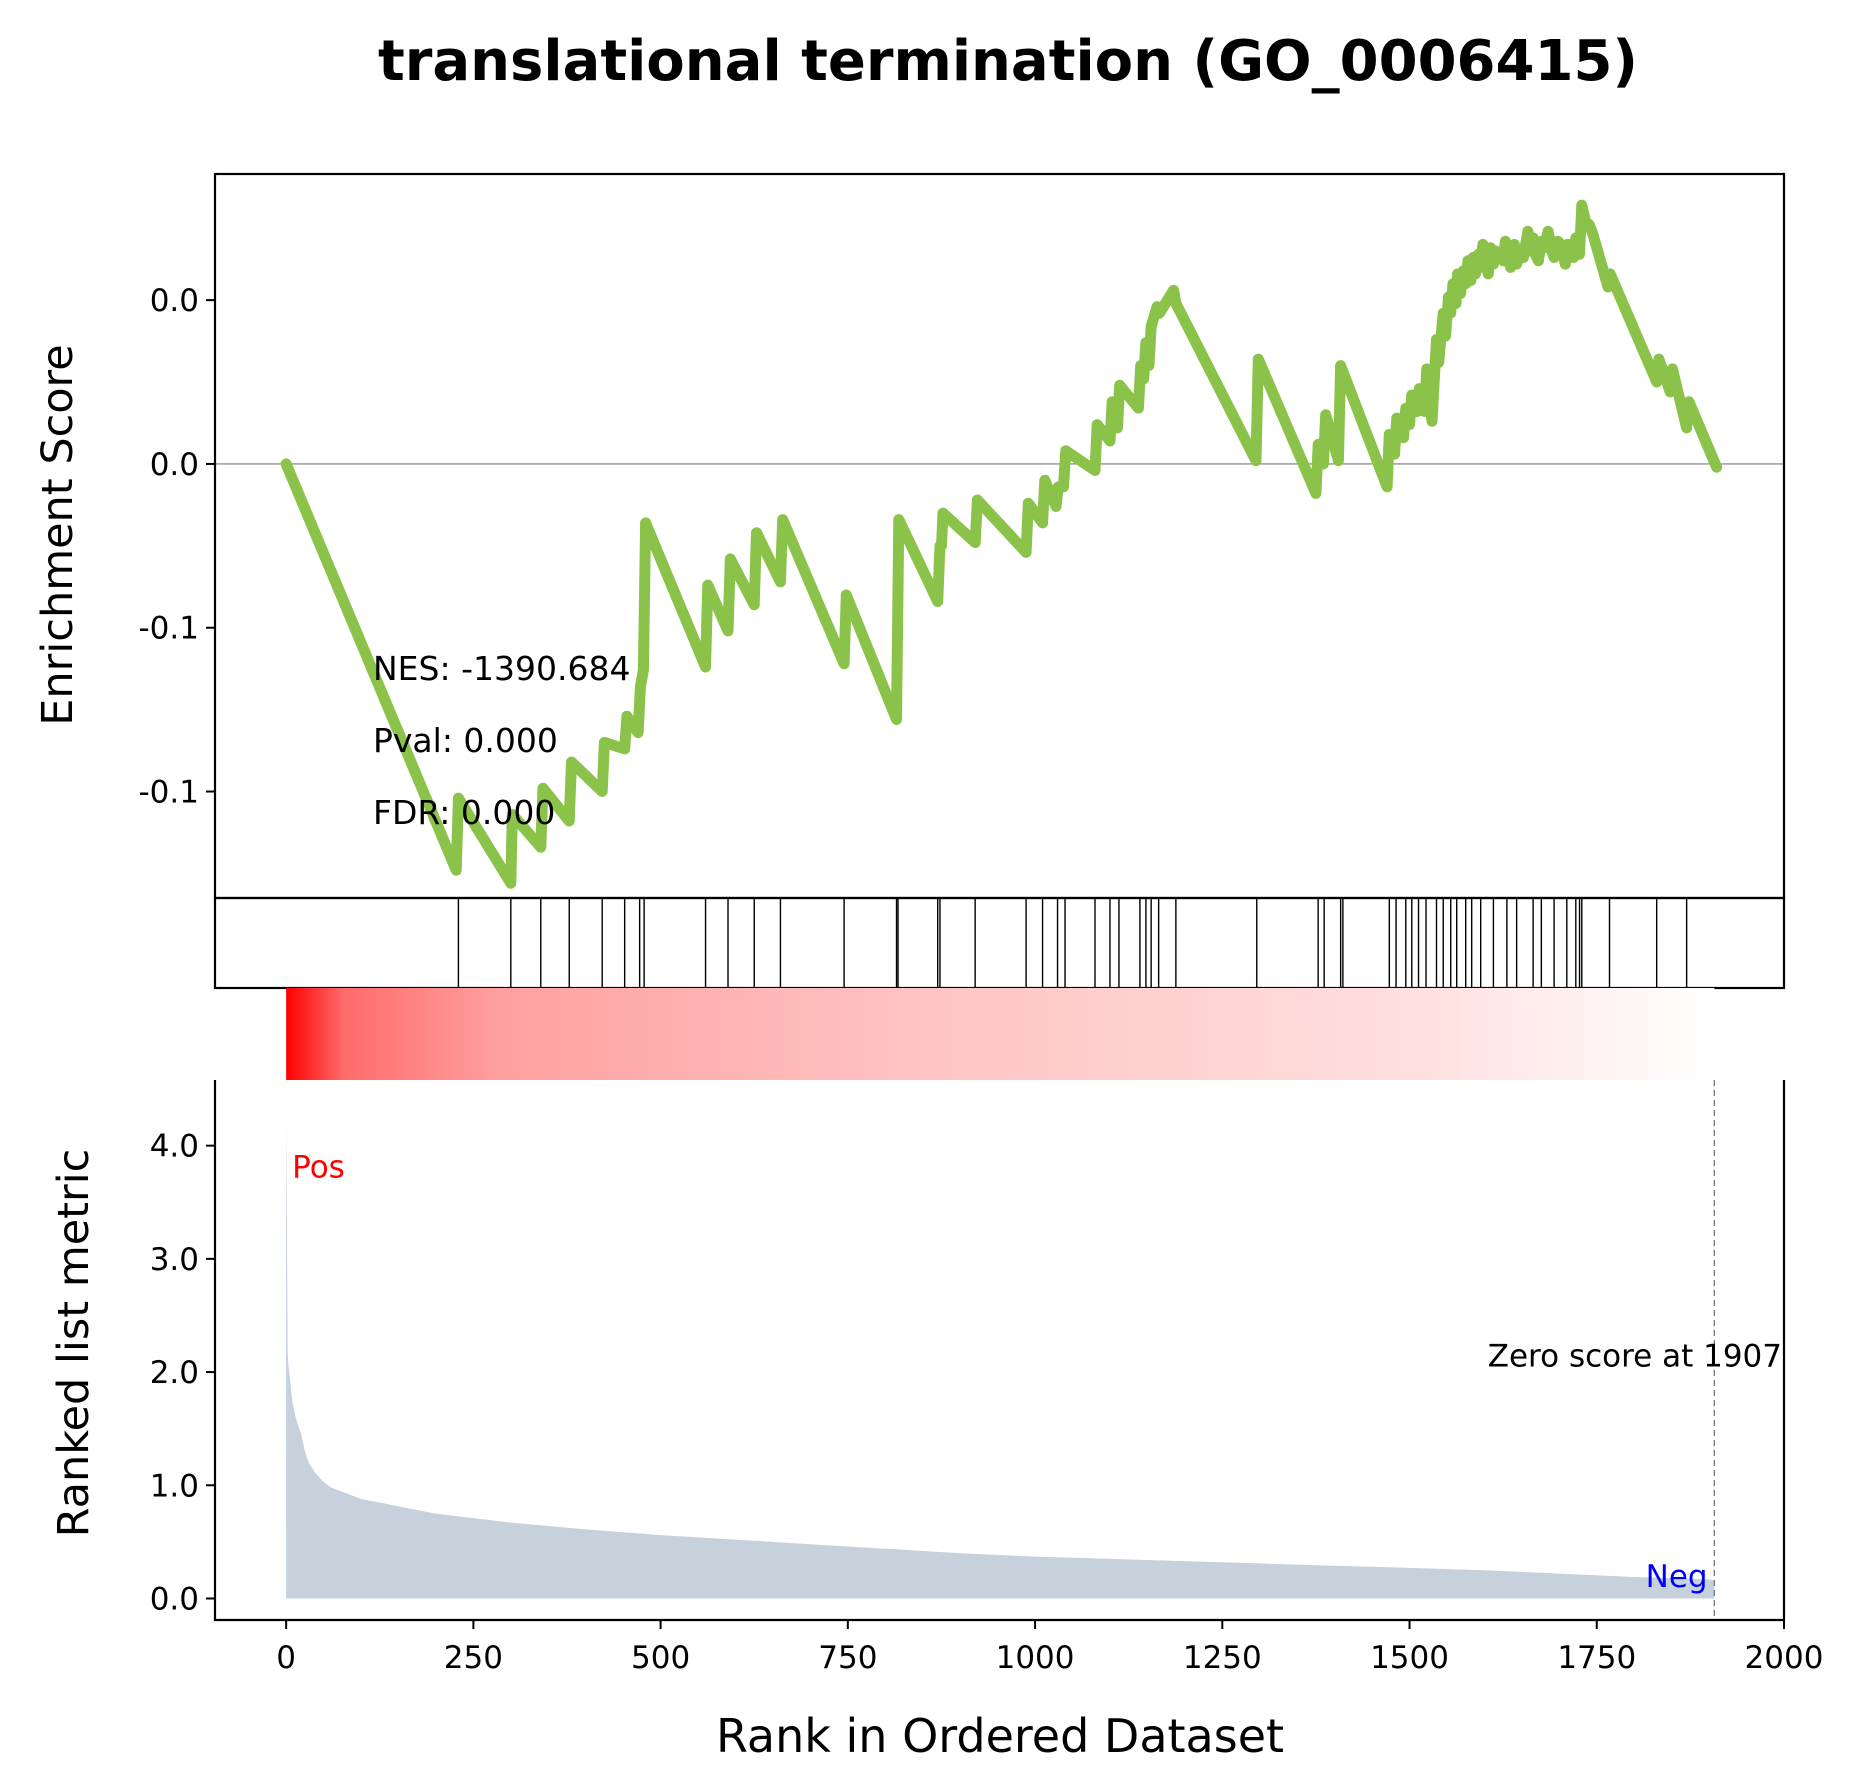 The height and width of the screenshot is (1788, 1854). I want to click on x-tick-label: 750, so click(847, 1658).